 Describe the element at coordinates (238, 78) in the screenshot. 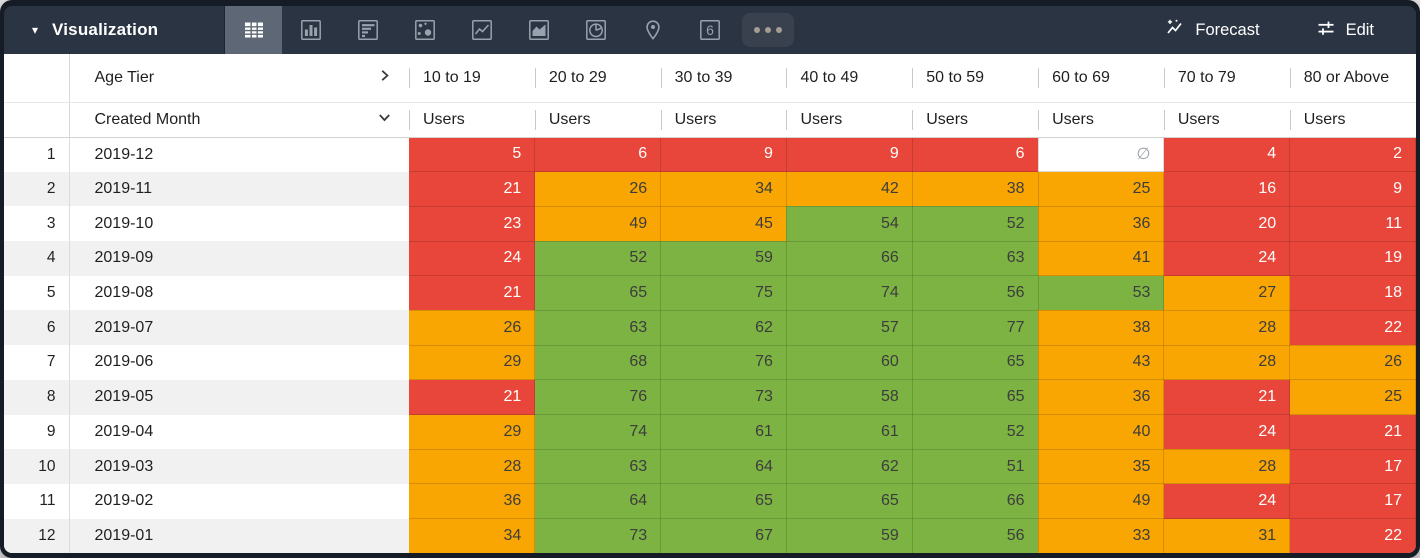

I see `pivot-dimension-header: Age Tier` at that location.